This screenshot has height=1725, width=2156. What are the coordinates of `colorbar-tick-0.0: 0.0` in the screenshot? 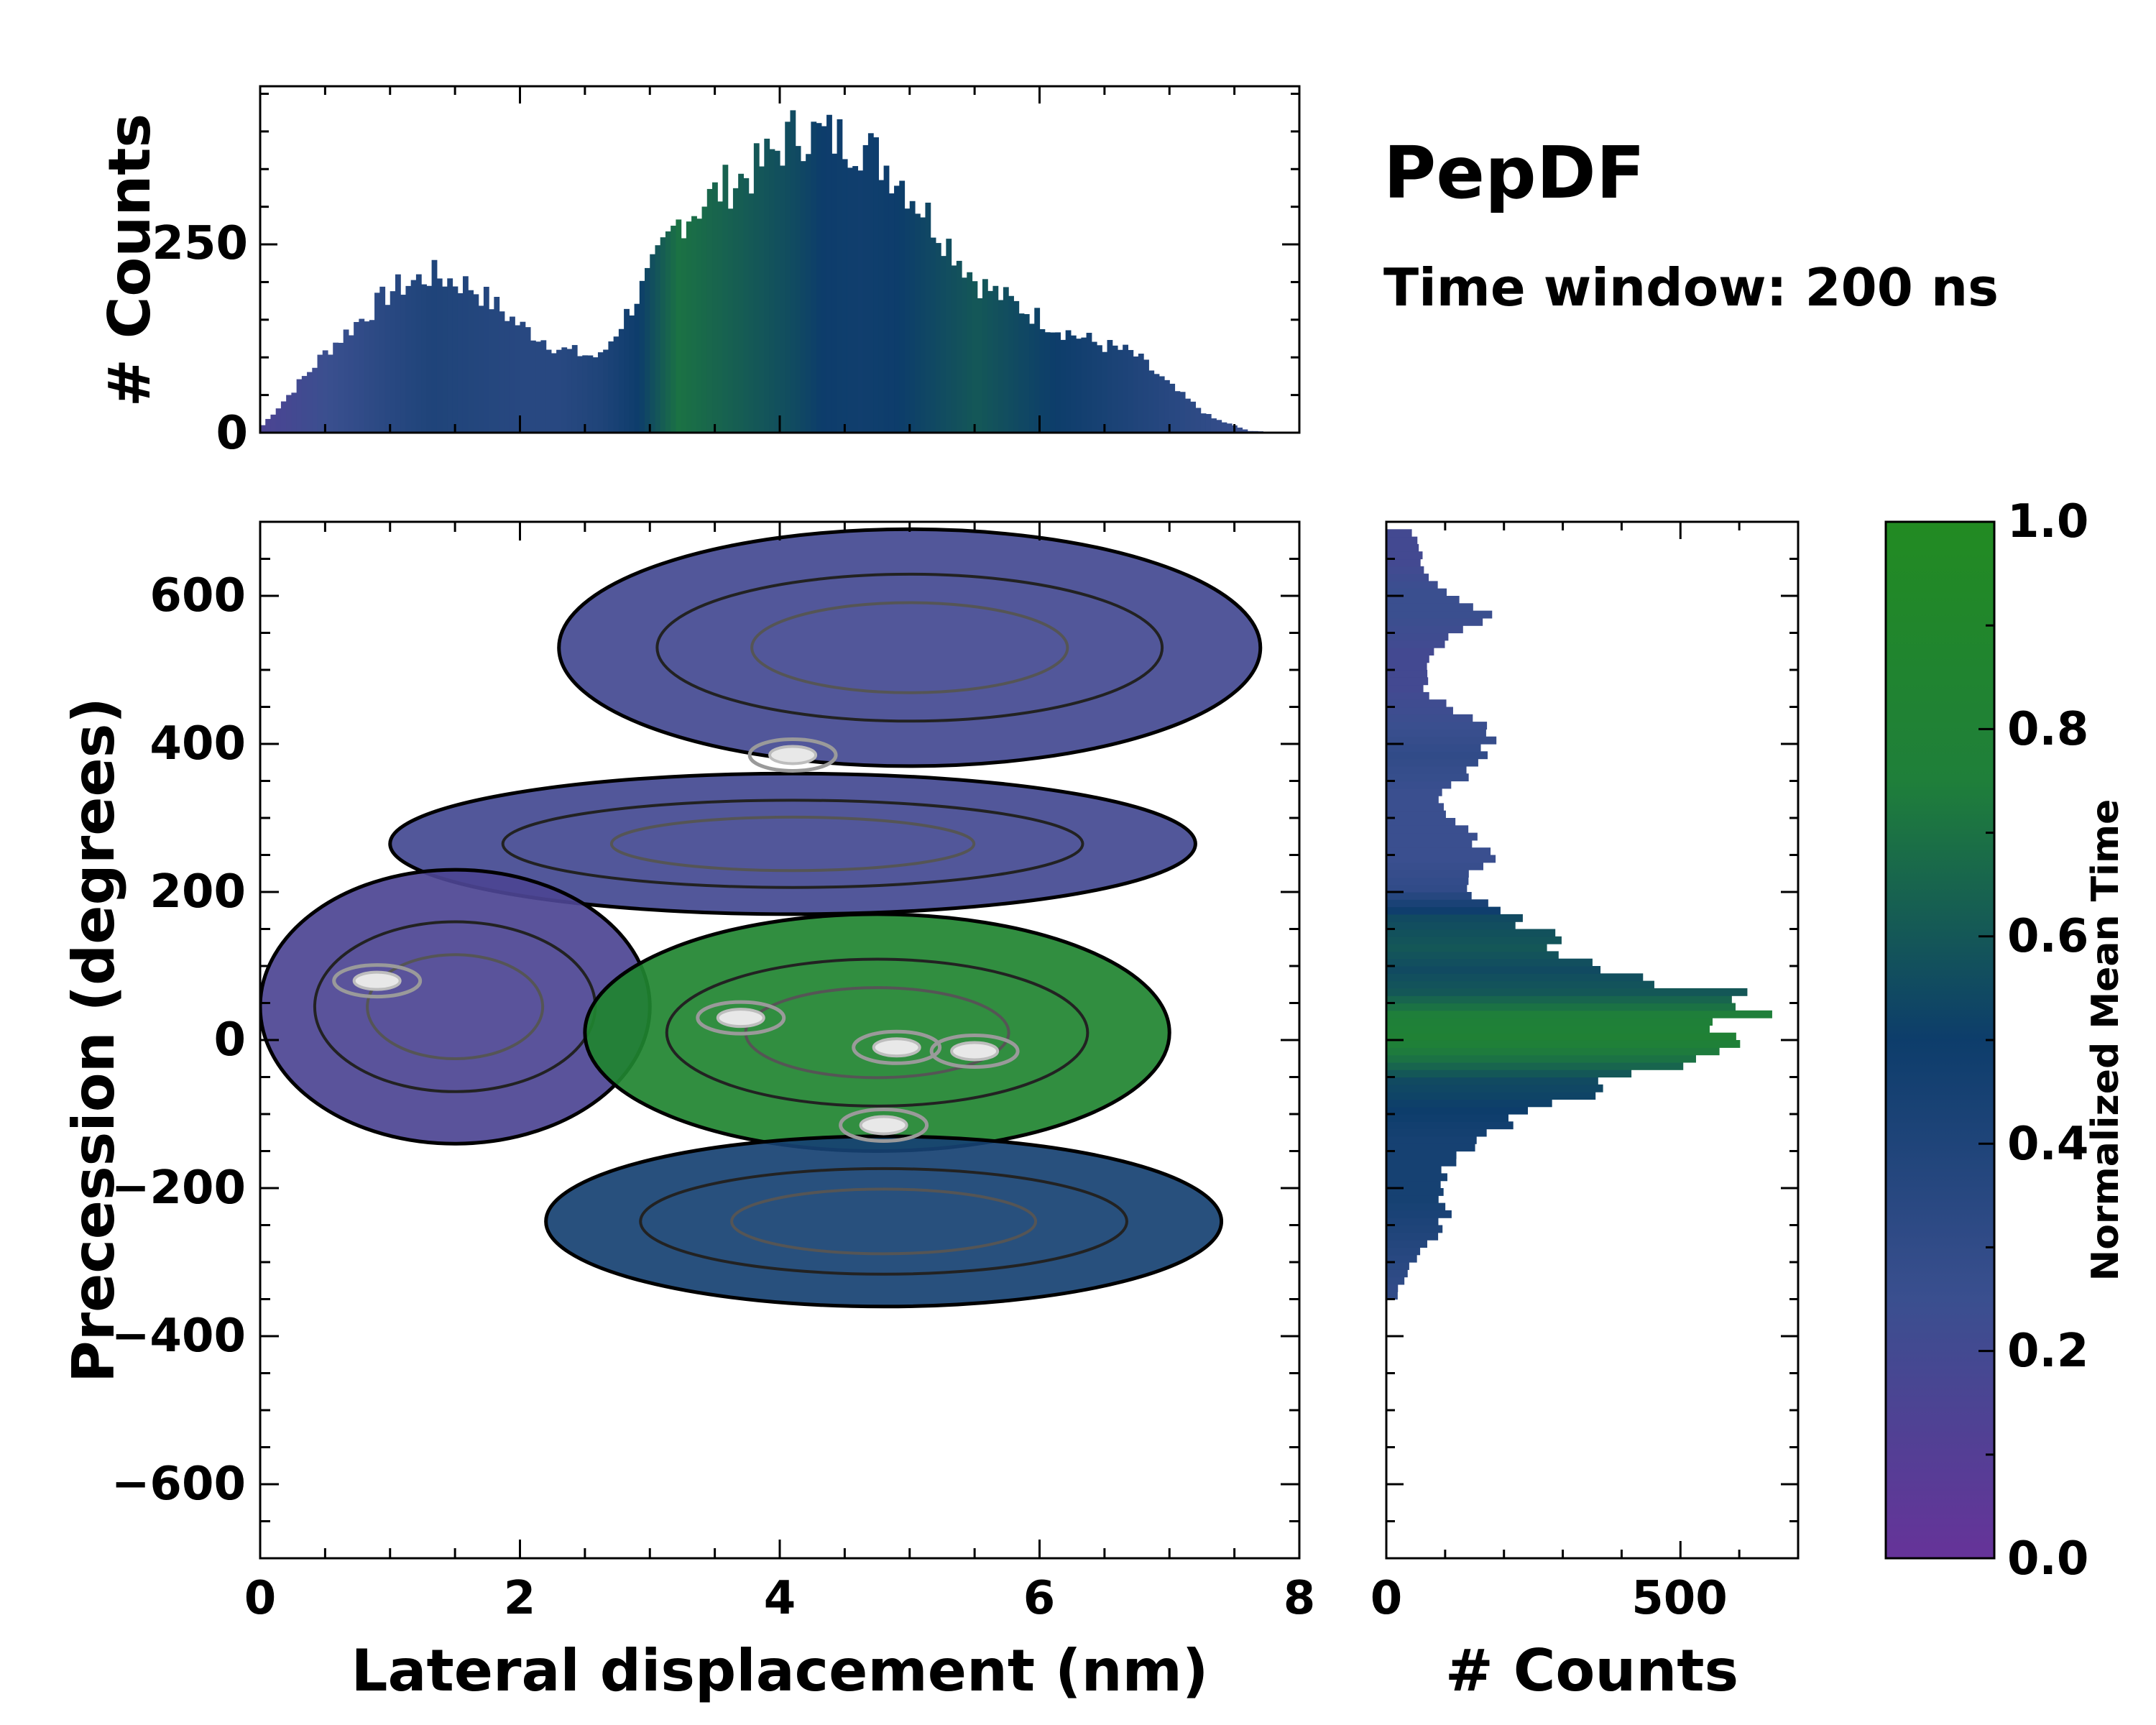 It's located at (2047, 1559).